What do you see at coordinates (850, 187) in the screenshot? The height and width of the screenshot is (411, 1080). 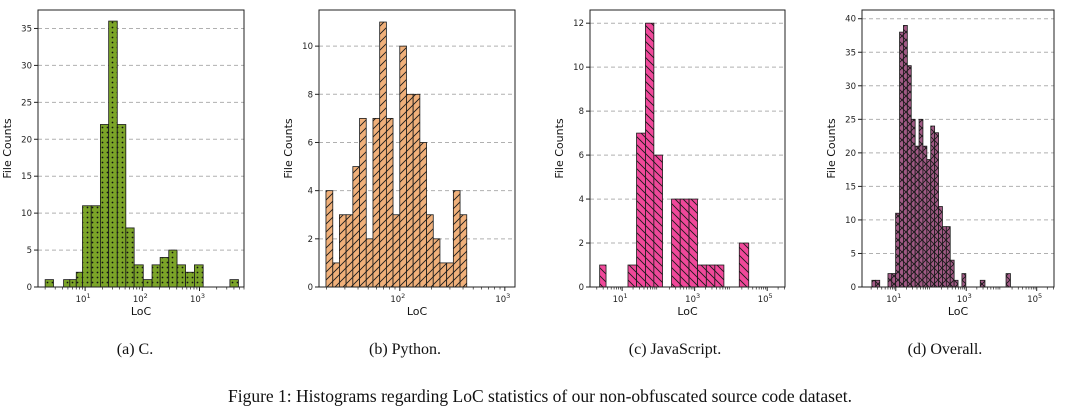 I see `y-tick-label-overall: 15` at bounding box center [850, 187].